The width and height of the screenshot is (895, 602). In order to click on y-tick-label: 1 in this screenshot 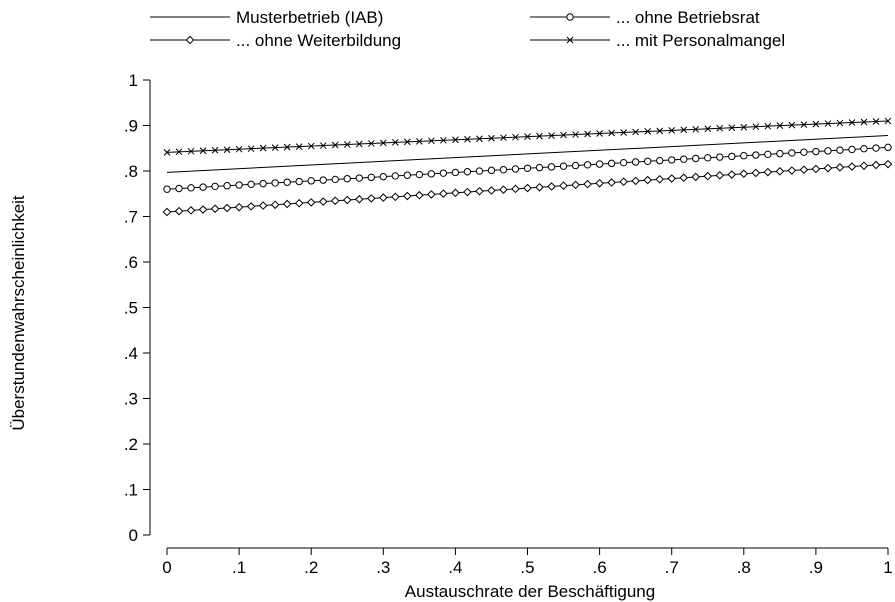, I will do `click(133, 80)`.